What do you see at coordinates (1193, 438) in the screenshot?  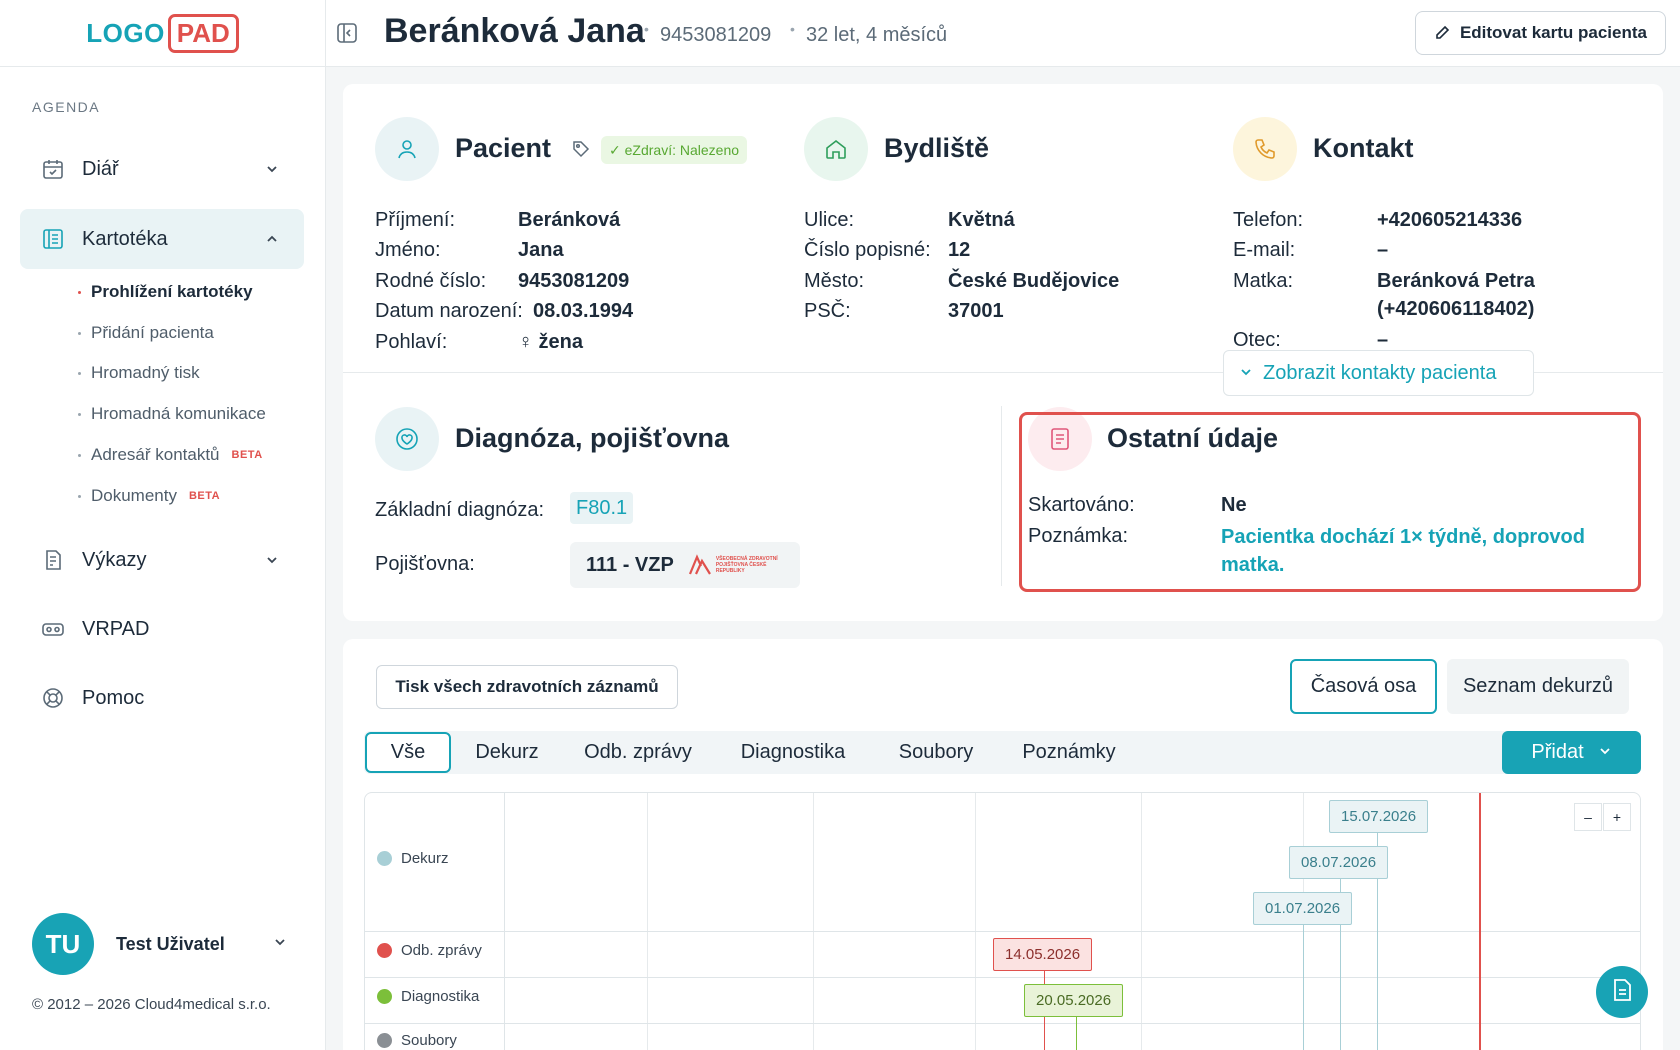 I see `section-title-other: Ostatní údaje` at bounding box center [1193, 438].